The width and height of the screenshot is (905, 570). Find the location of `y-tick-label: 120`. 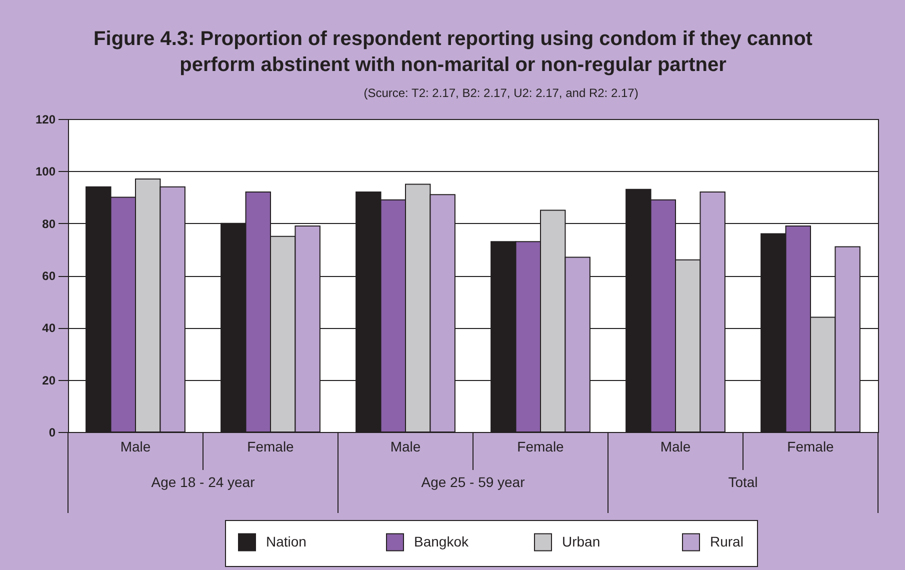

y-tick-label: 120 is located at coordinates (45, 119).